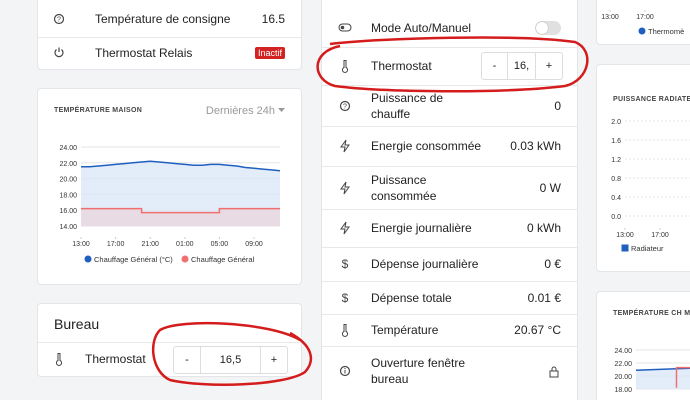  What do you see at coordinates (405, 330) in the screenshot?
I see `row-label: Température` at bounding box center [405, 330].